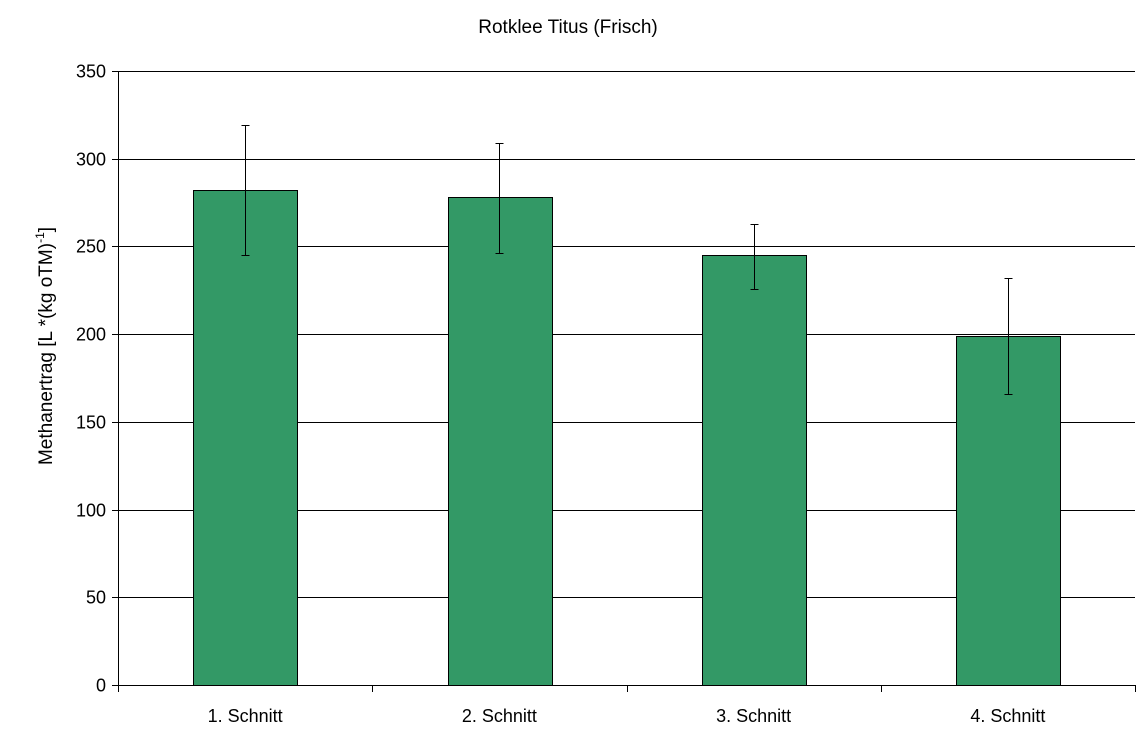 The height and width of the screenshot is (729, 1136). What do you see at coordinates (91, 511) in the screenshot?
I see `y-tick-label-100: 100` at bounding box center [91, 511].